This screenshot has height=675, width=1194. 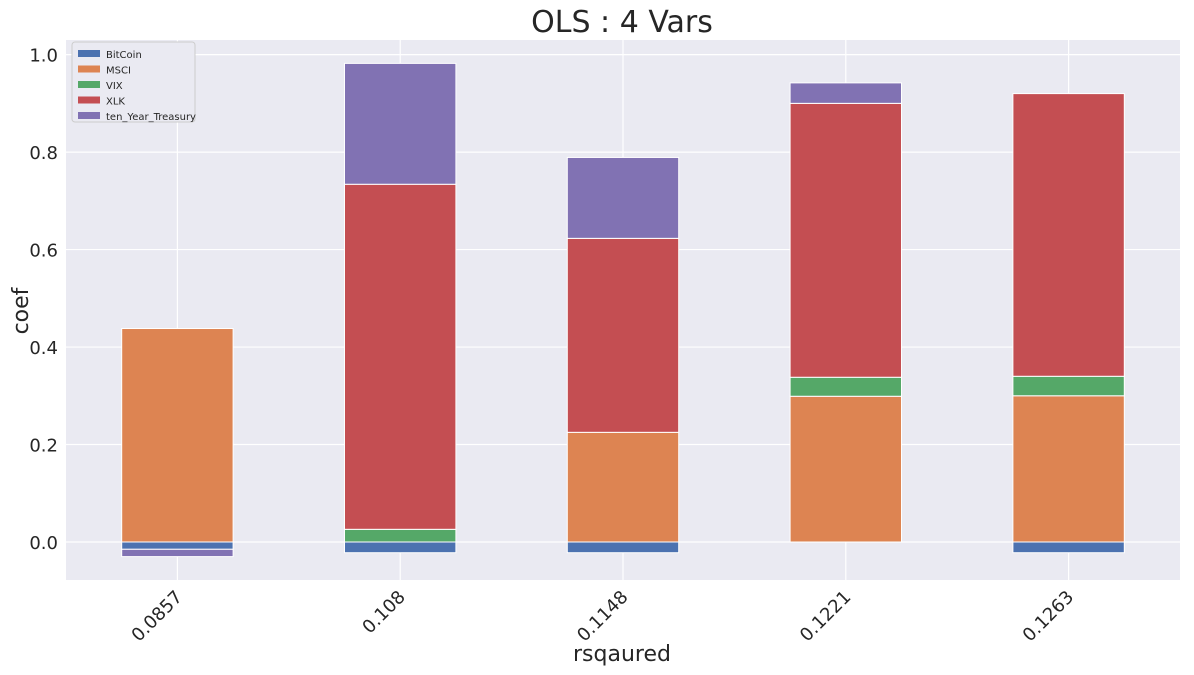 What do you see at coordinates (43, 446) in the screenshot?
I see `y-tick-label: 0.2` at bounding box center [43, 446].